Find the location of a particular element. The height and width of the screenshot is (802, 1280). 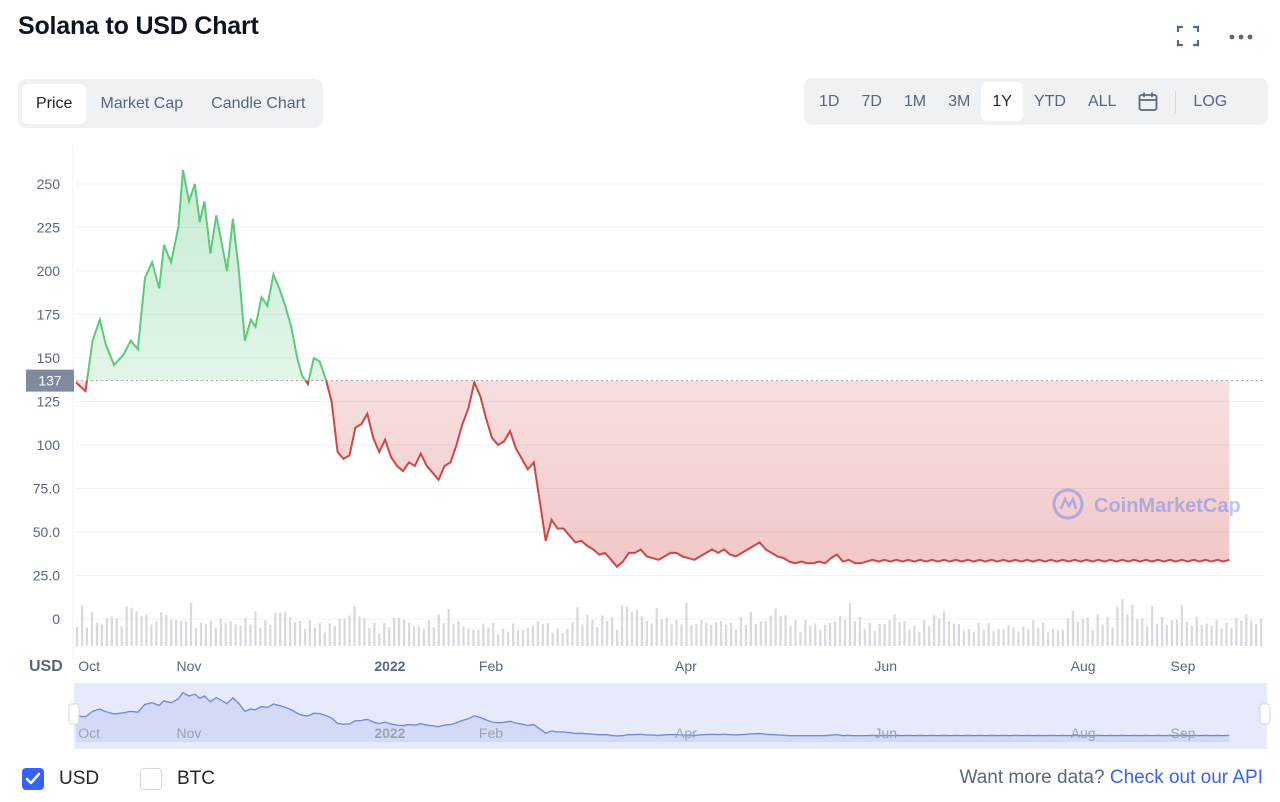

log-toggle: LOG is located at coordinates (1210, 101).